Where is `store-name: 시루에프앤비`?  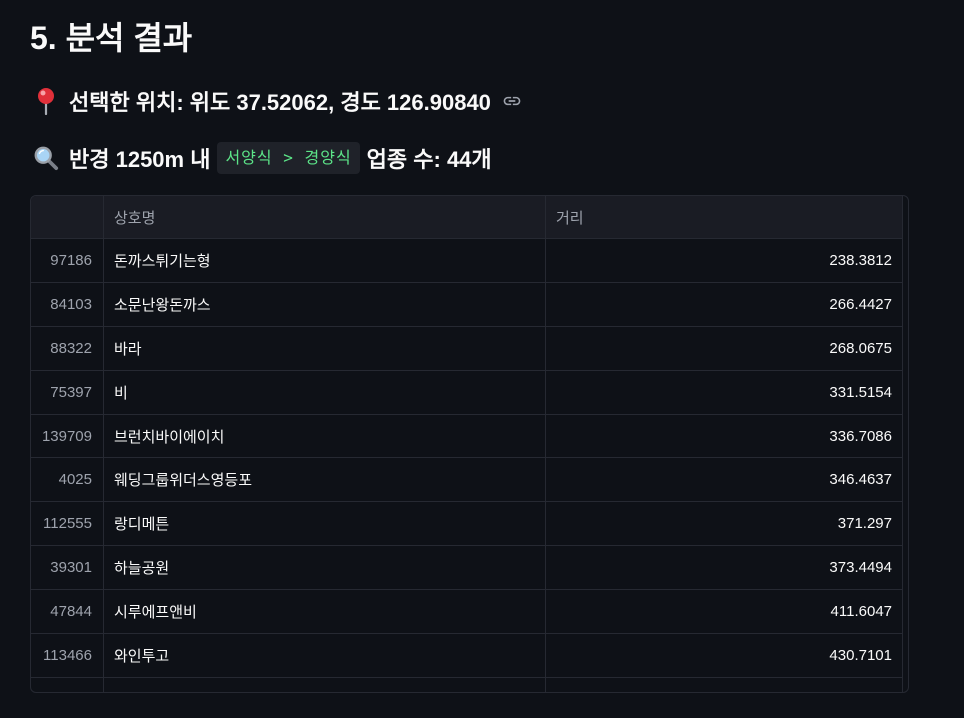 store-name: 시루에프앤비 is located at coordinates (325, 612).